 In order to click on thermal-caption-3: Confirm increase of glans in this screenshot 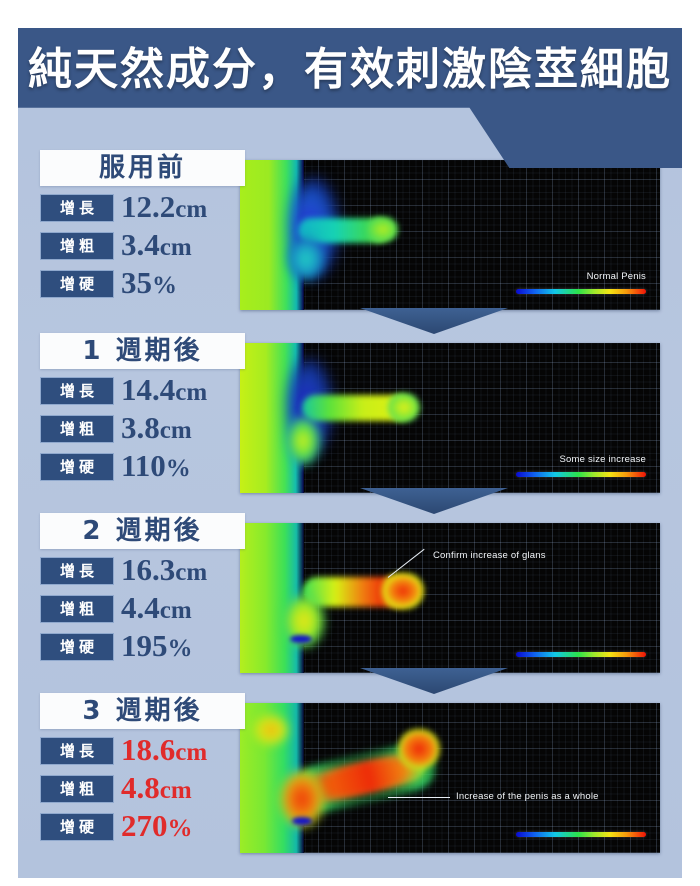, I will do `click(489, 555)`.